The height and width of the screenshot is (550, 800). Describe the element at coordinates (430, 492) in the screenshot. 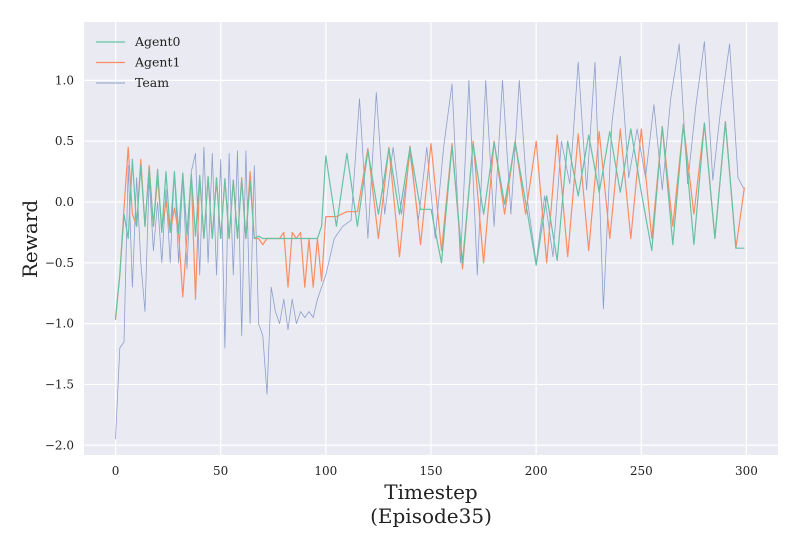

I see `x-axis-label: Timestep` at that location.